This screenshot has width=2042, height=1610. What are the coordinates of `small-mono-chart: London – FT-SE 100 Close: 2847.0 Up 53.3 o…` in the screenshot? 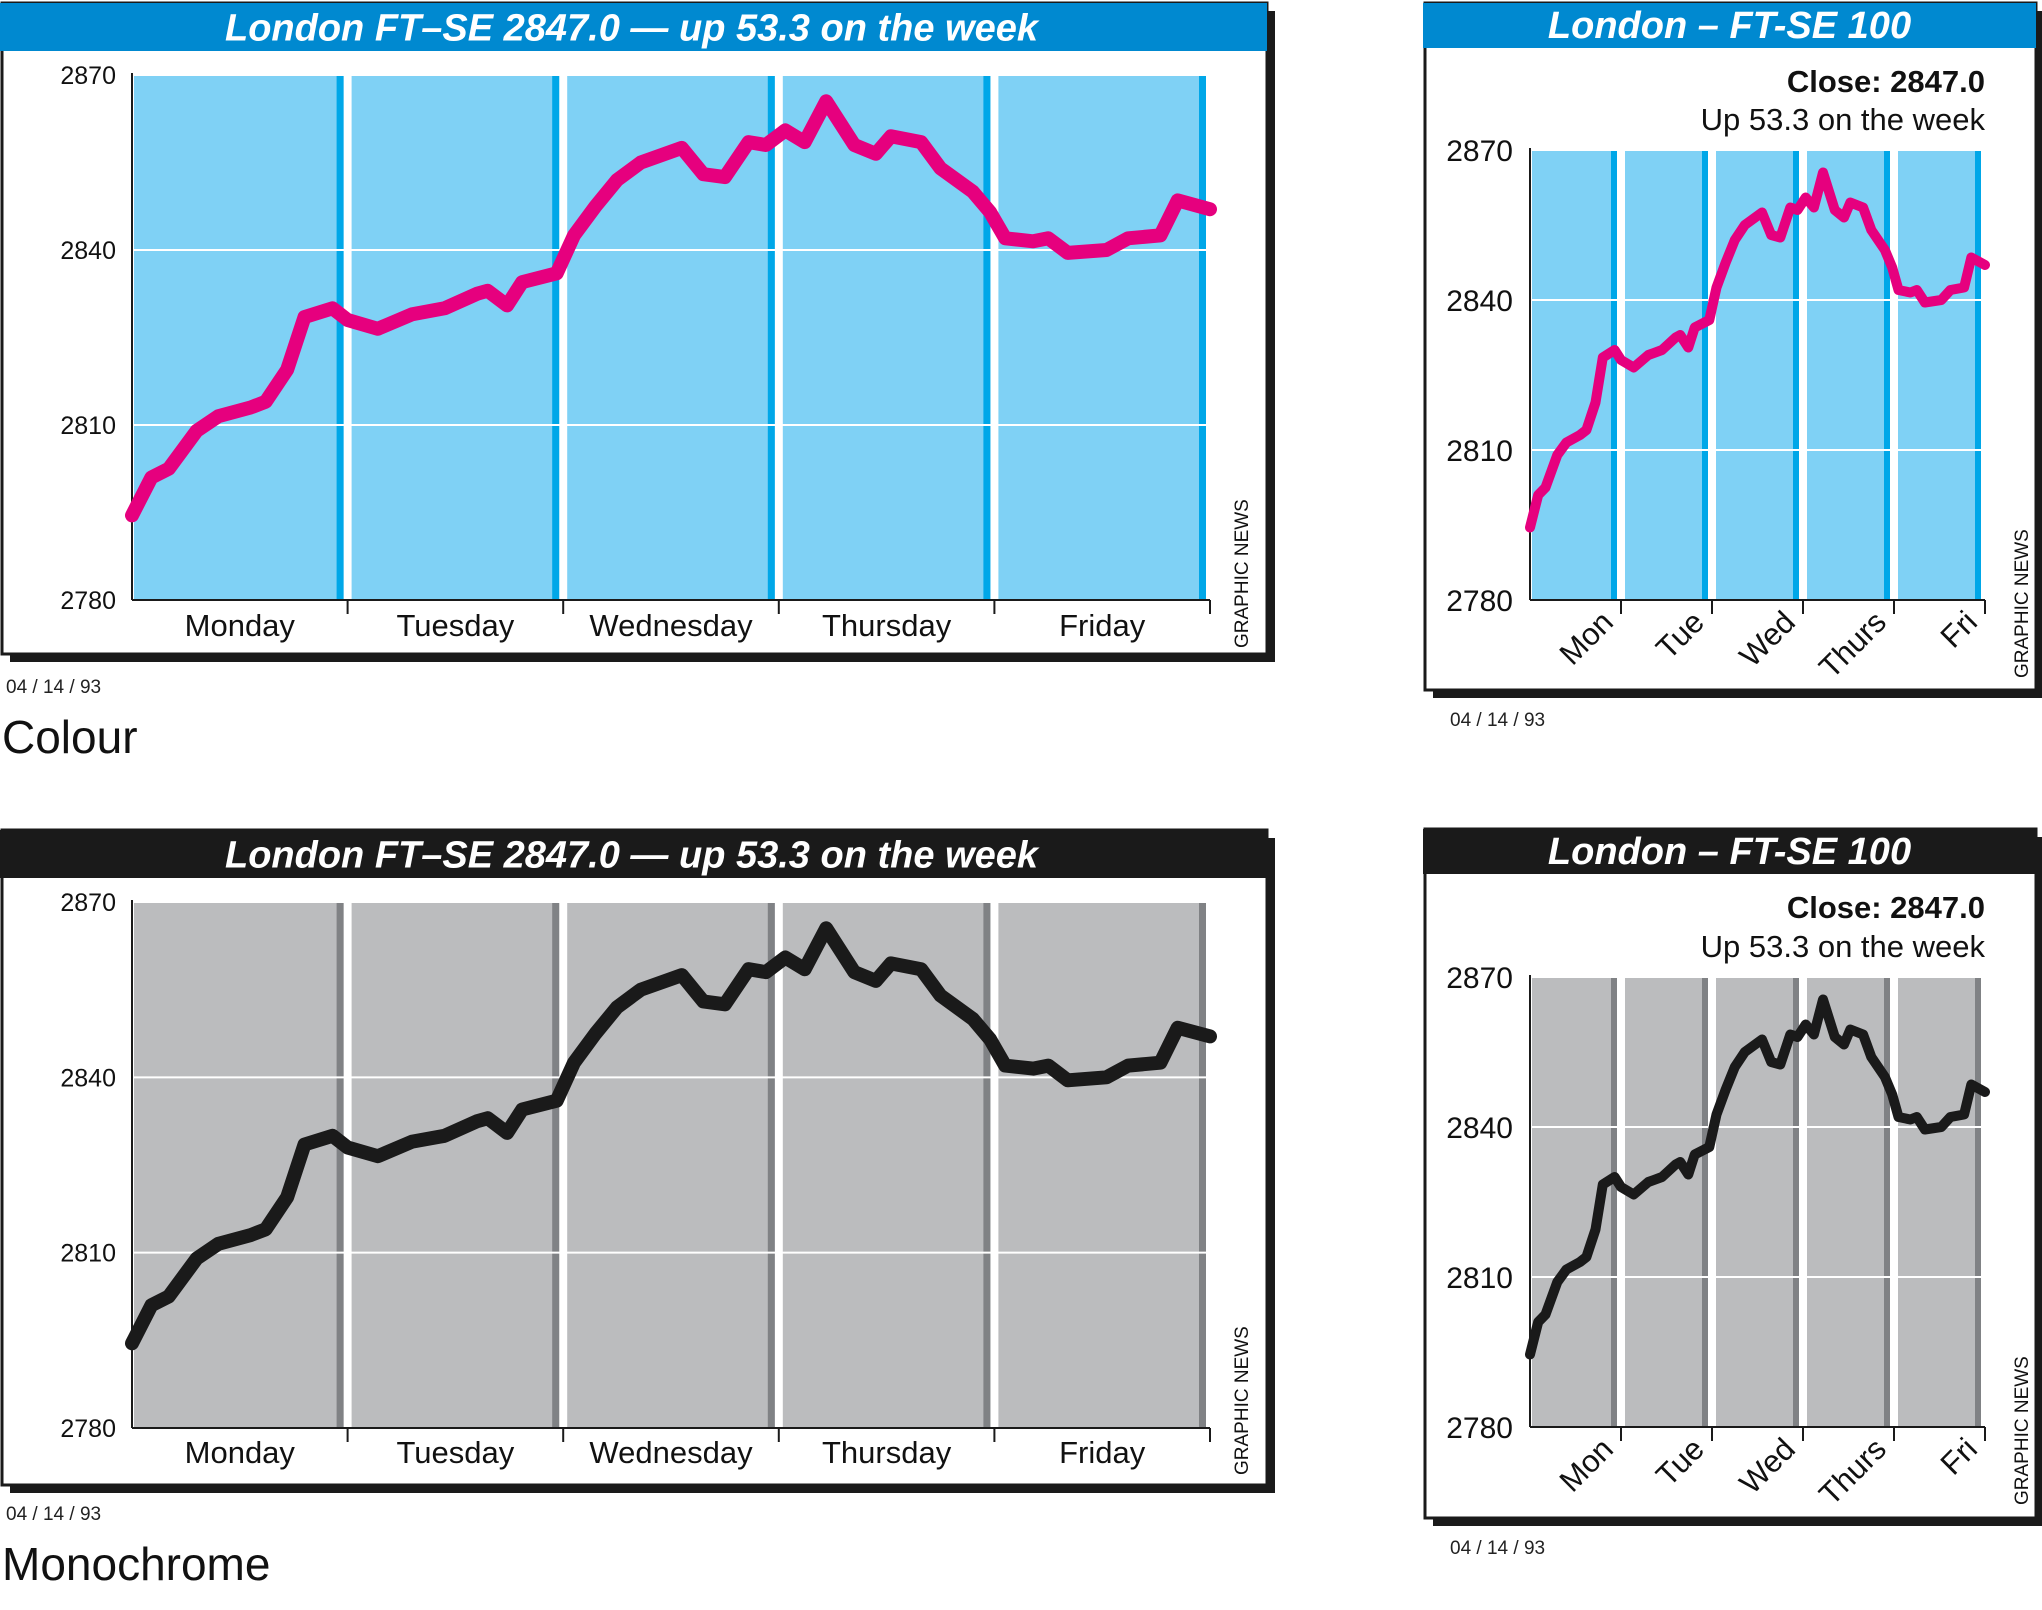 It's located at (1732, 1176).